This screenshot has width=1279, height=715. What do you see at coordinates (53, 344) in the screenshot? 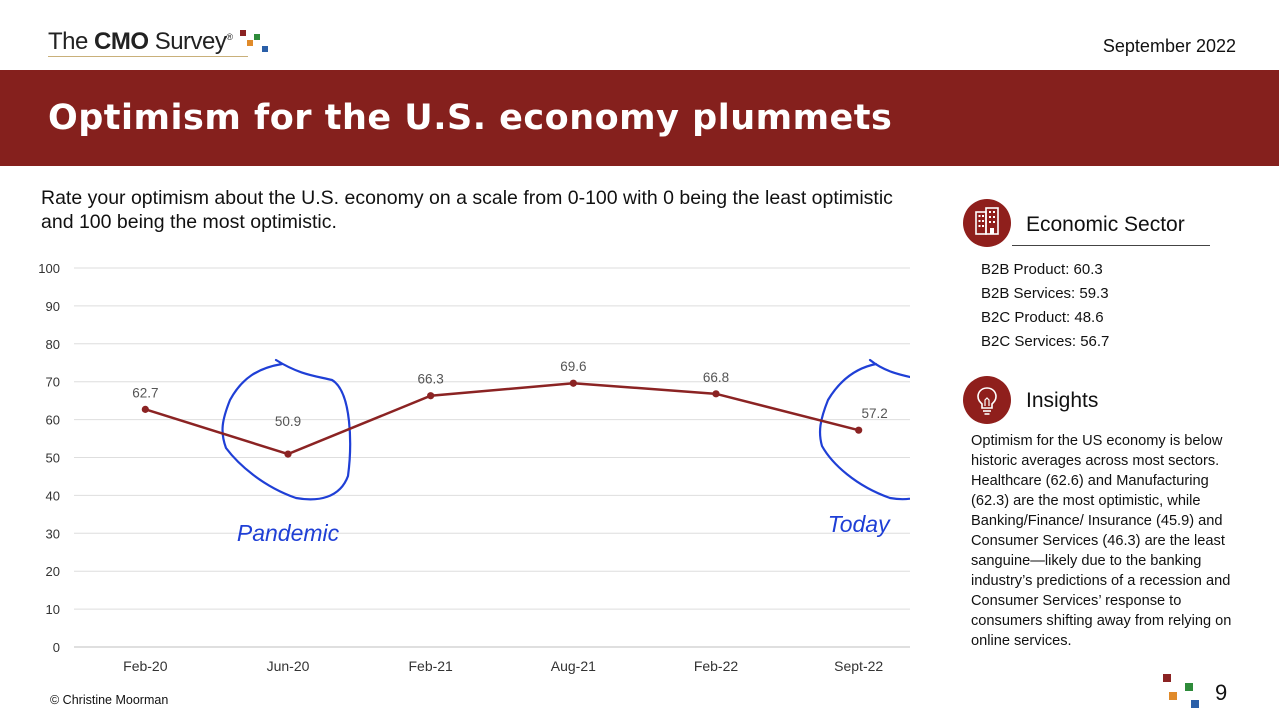
I see `y-tick-label: 80` at bounding box center [53, 344].